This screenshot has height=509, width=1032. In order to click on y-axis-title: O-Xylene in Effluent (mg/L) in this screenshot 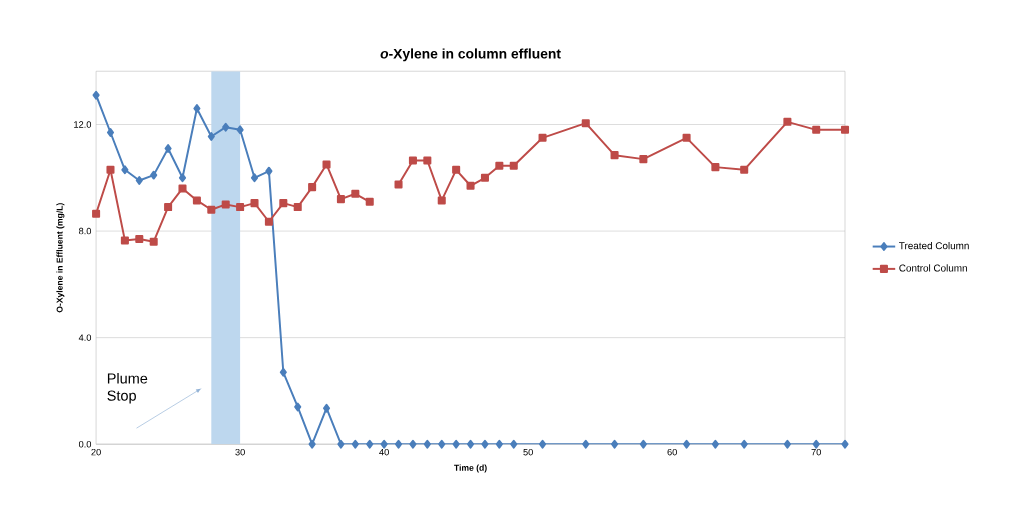, I will do `click(60, 258)`.